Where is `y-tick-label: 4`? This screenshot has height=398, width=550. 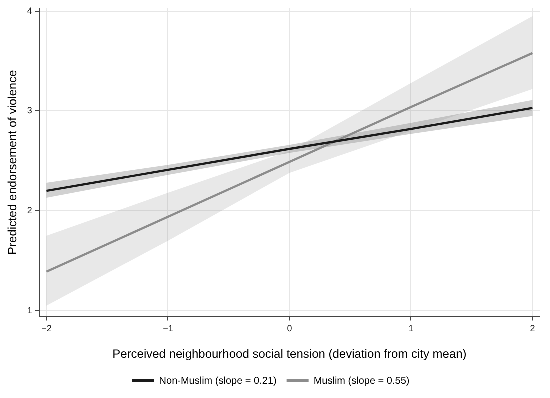
y-tick-label: 4 is located at coordinates (29, 11).